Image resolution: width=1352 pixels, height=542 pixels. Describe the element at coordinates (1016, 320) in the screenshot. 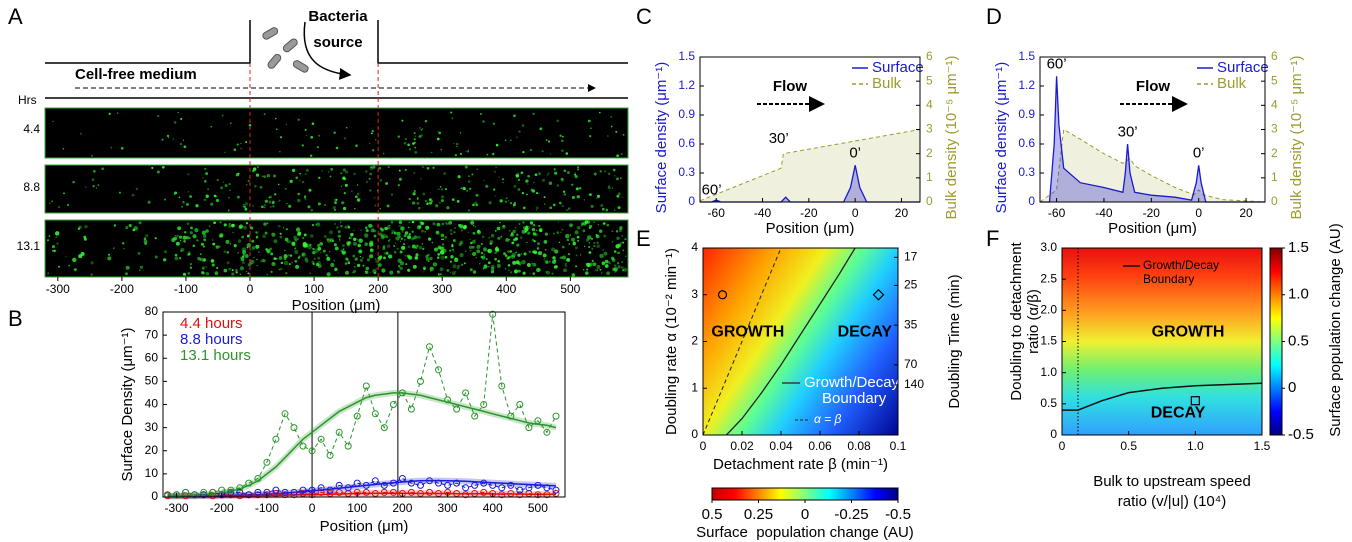

I see `y-axis-label: Doubling to detachment` at that location.